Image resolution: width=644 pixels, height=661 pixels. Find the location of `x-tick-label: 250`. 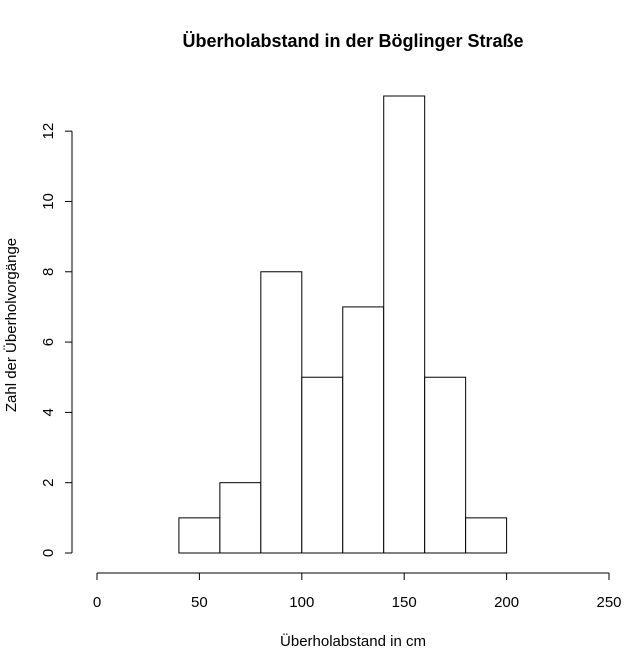

x-tick-label: 250 is located at coordinates (608, 602).